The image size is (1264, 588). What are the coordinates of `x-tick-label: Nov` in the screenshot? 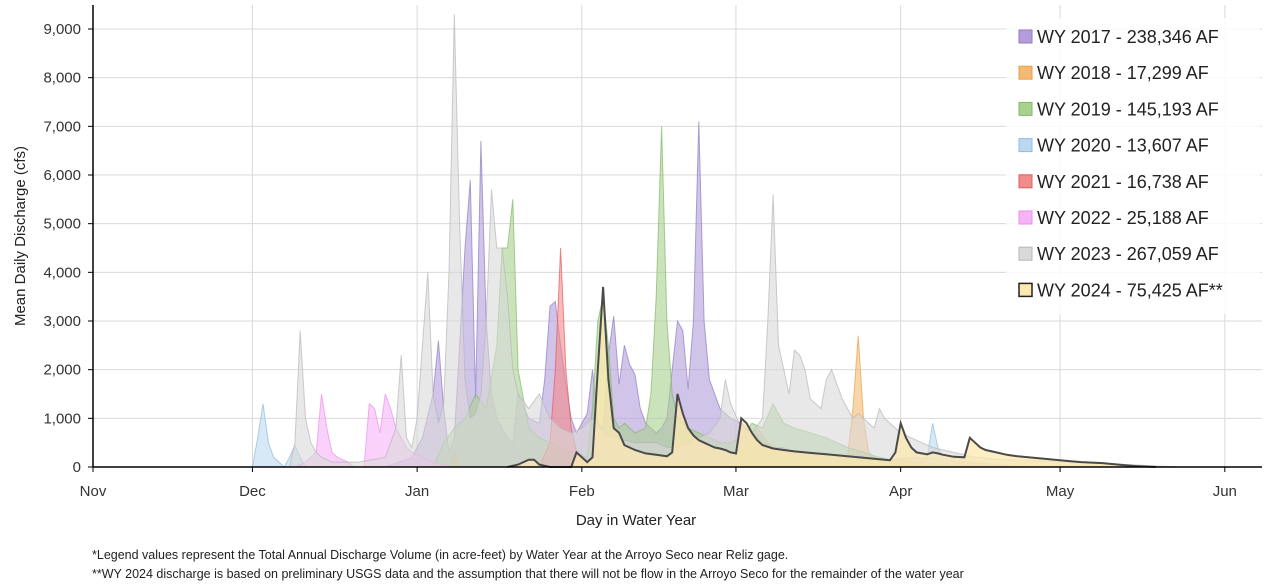 It's located at (93, 491).